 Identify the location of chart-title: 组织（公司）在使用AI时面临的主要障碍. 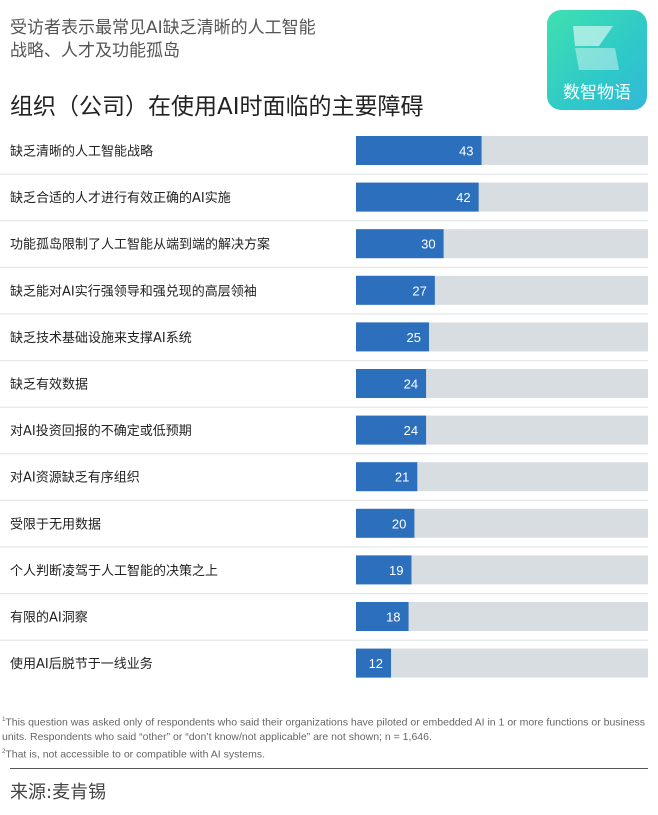
(217, 107).